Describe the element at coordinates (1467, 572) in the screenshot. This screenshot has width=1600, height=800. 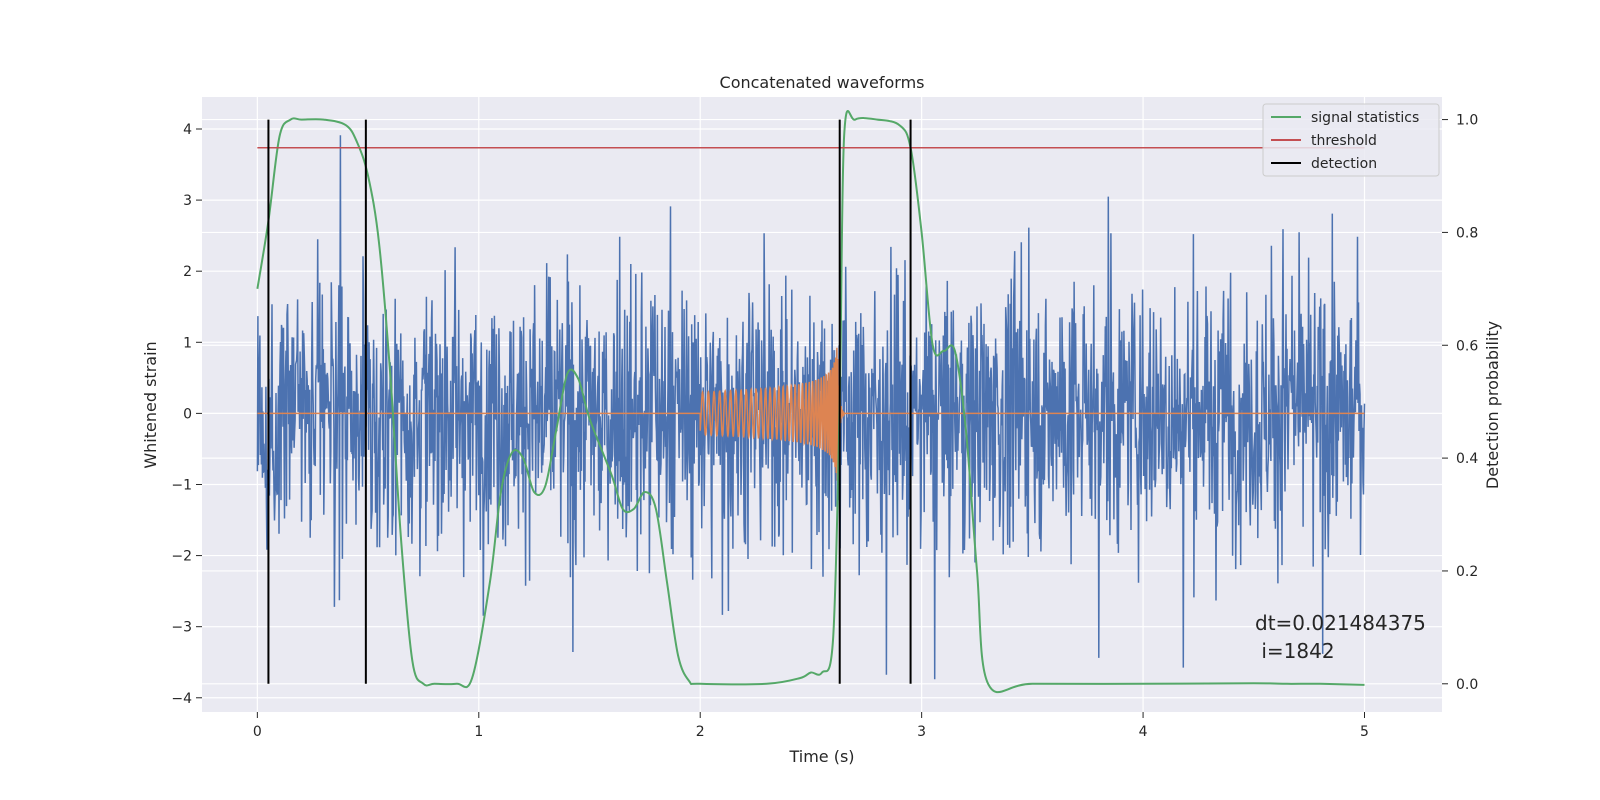
I see `y-right-tick-label: 0.2` at that location.